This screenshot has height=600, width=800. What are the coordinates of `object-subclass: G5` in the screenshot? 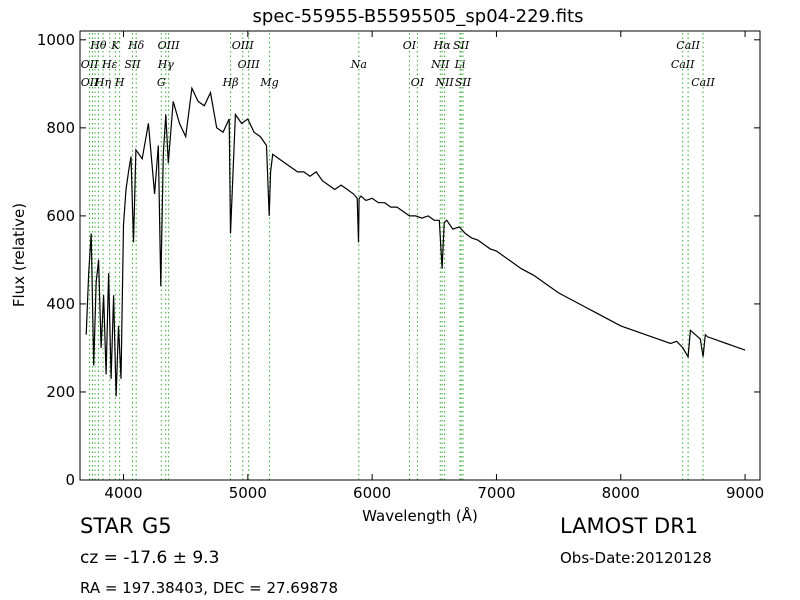 It's located at (157, 526).